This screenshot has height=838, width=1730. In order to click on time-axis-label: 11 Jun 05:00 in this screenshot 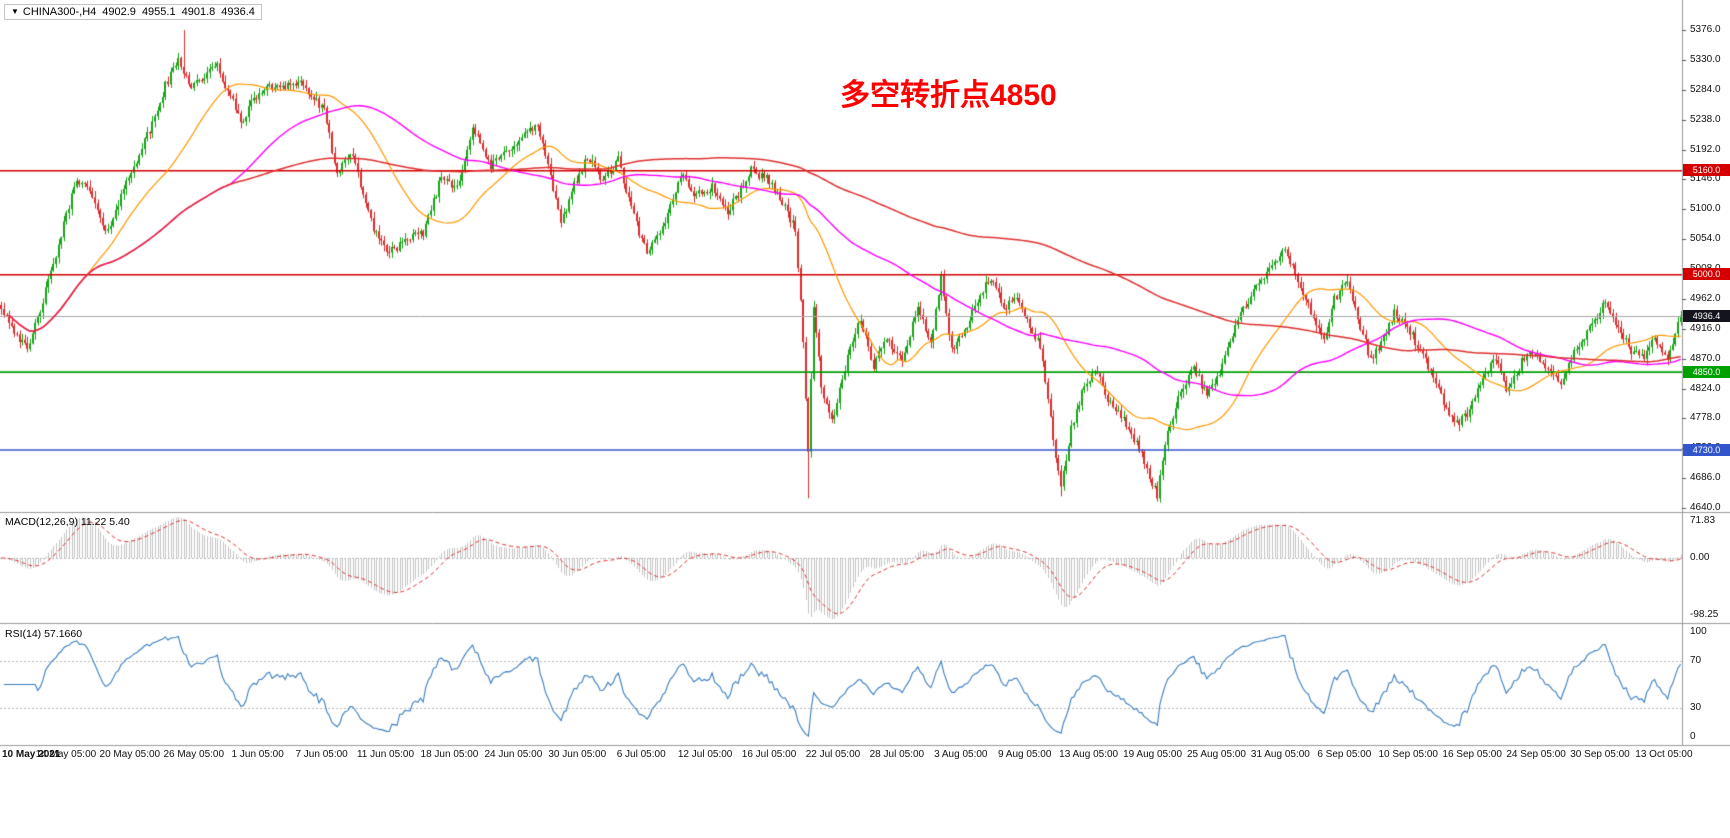, I will do `click(385, 754)`.